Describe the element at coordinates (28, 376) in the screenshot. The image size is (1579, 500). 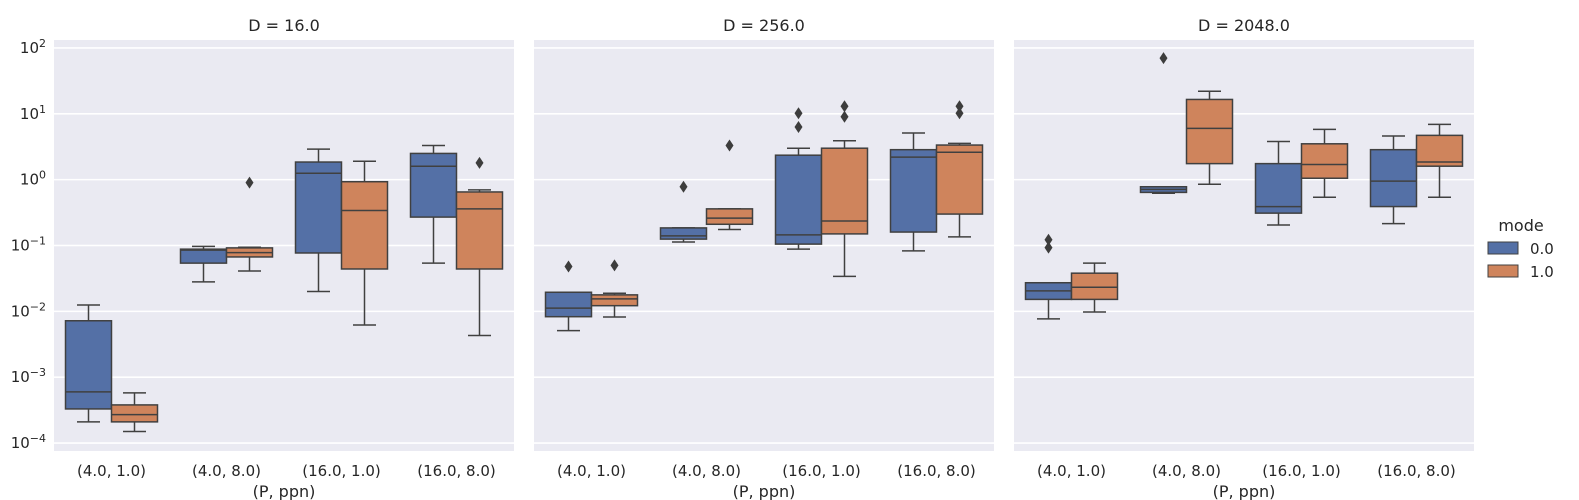
I see `y-tick-label: 10⁻³` at that location.